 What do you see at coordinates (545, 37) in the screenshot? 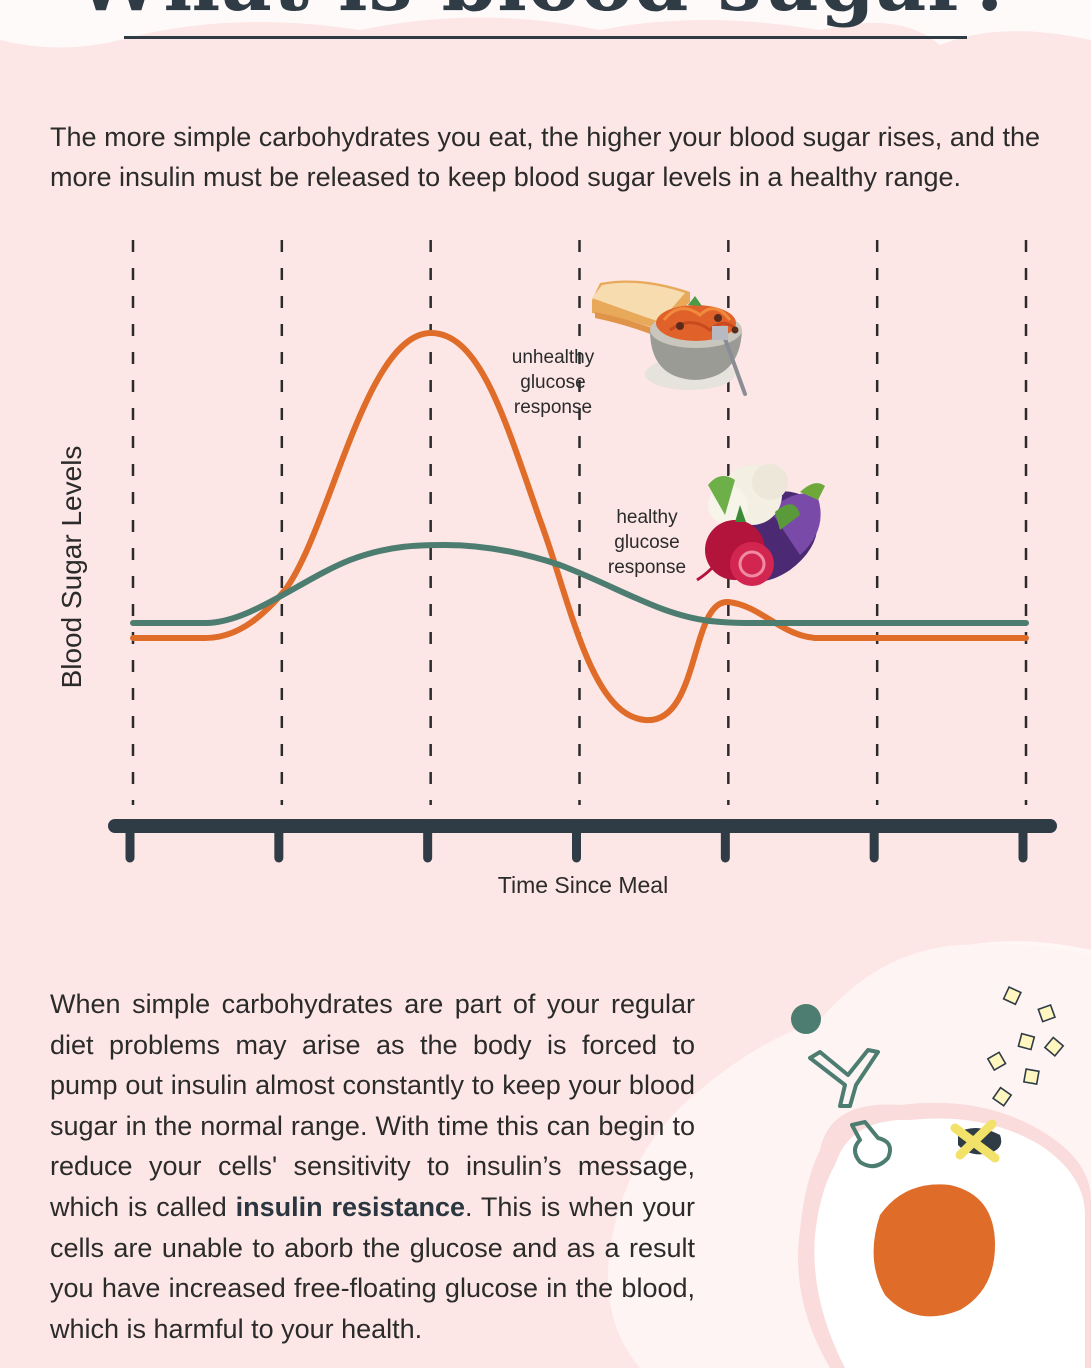
I see `title-divider` at bounding box center [545, 37].